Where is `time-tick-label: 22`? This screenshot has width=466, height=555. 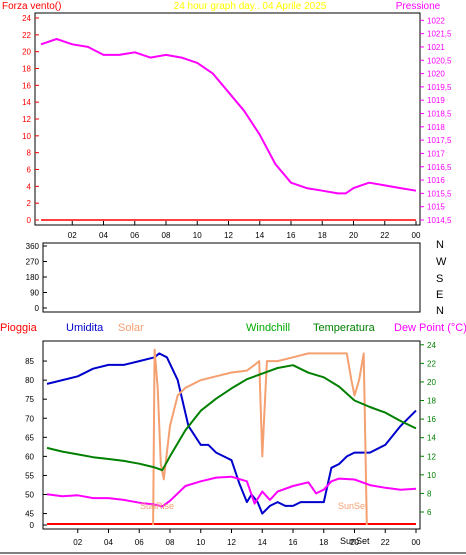 time-tick-label: 22 is located at coordinates (385, 542).